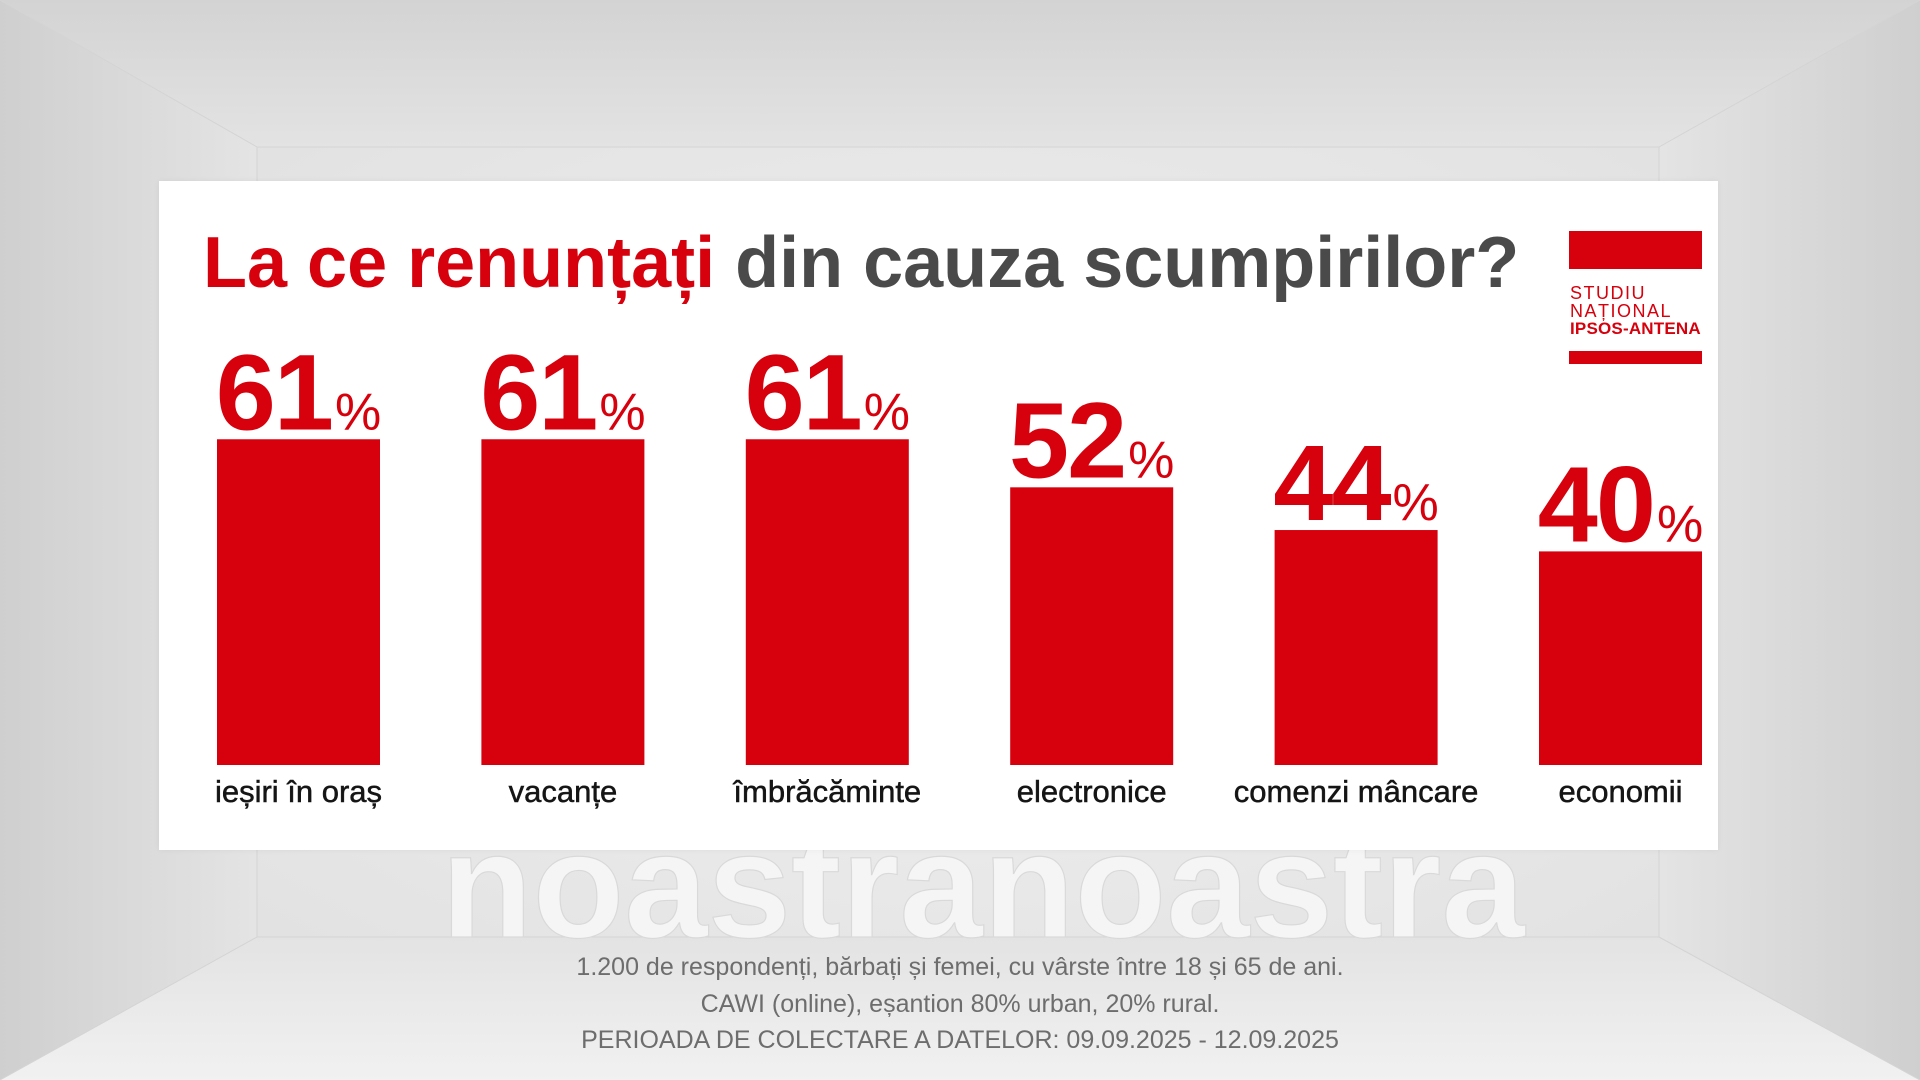 The width and height of the screenshot is (1920, 1080). Describe the element at coordinates (826, 791) in the screenshot. I see `category-label: îmbrăcăminte` at that location.